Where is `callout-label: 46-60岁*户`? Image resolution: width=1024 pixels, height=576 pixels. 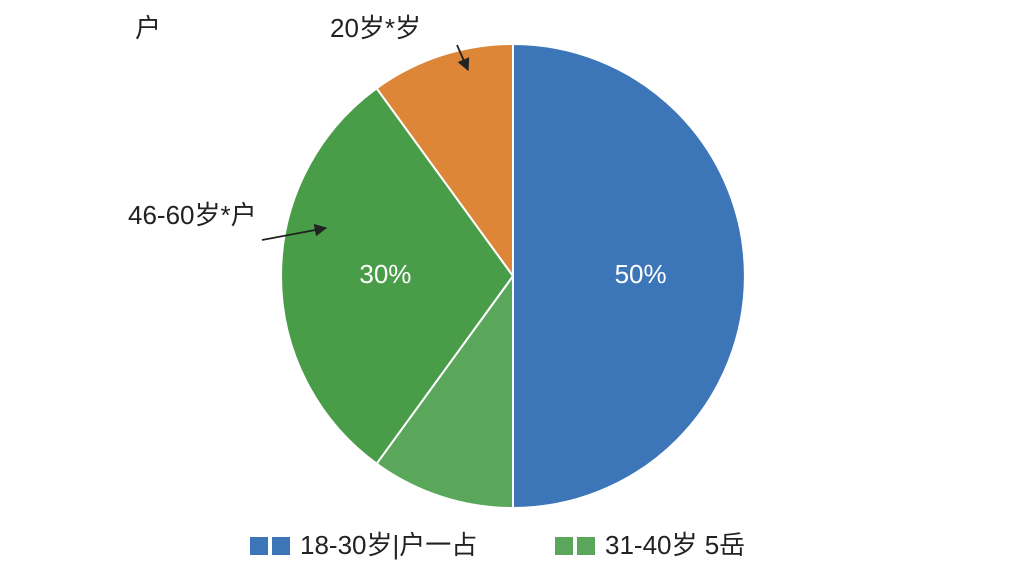 callout-label: 46-60岁*户 is located at coordinates (192, 215).